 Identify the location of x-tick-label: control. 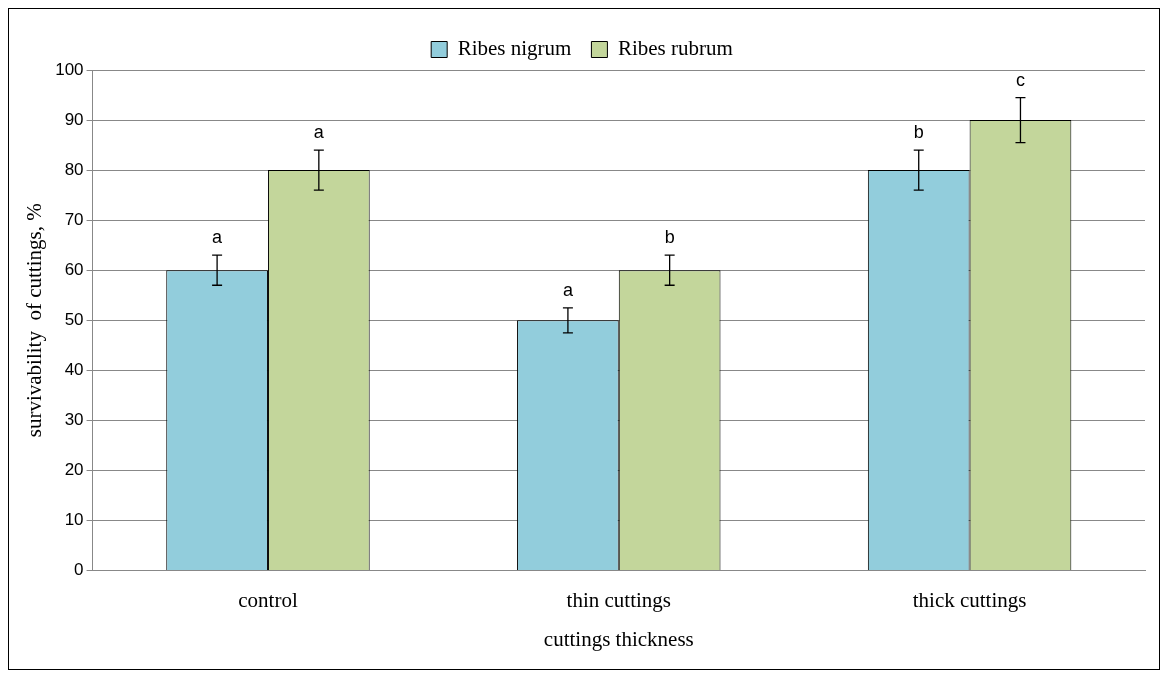
(268, 599).